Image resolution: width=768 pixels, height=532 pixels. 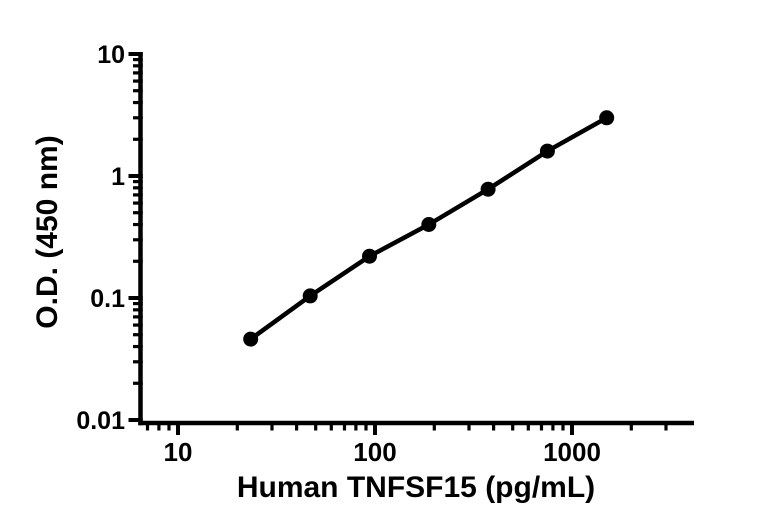 What do you see at coordinates (111, 55) in the screenshot?
I see `y-tick-label: 10` at bounding box center [111, 55].